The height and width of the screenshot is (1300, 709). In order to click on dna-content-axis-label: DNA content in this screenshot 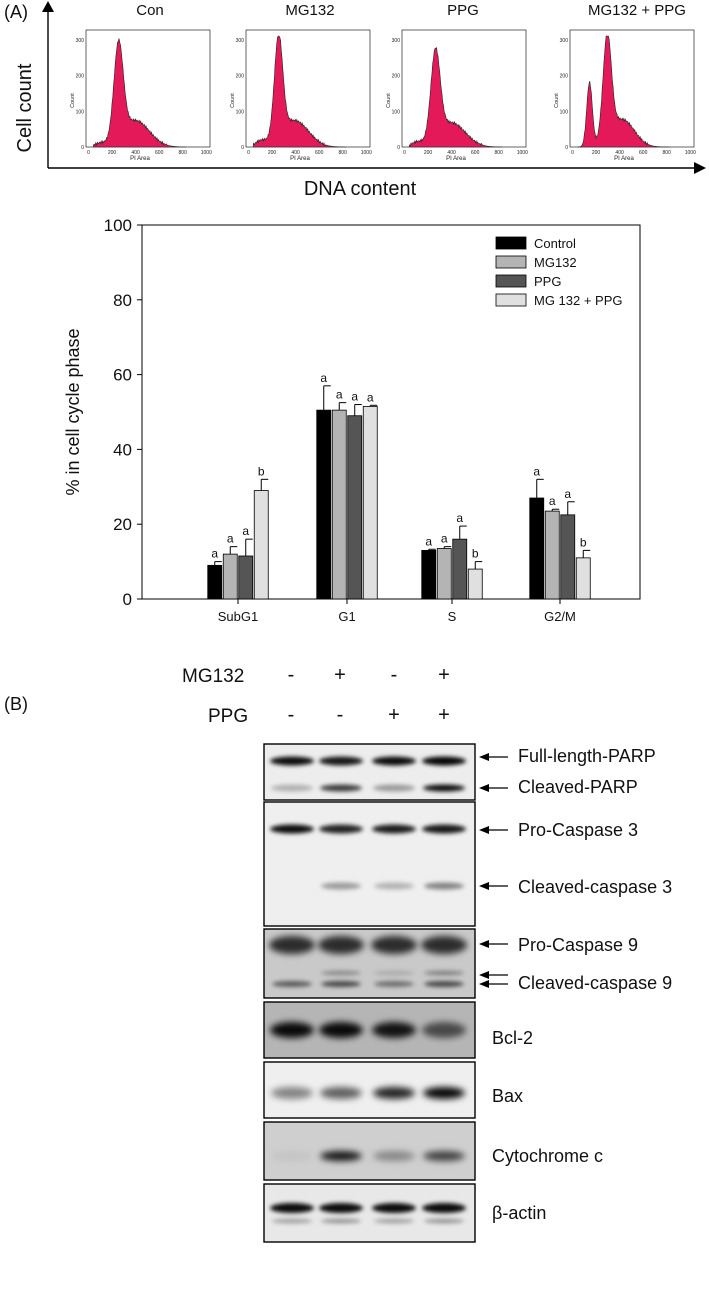, I will do `click(360, 189)`.